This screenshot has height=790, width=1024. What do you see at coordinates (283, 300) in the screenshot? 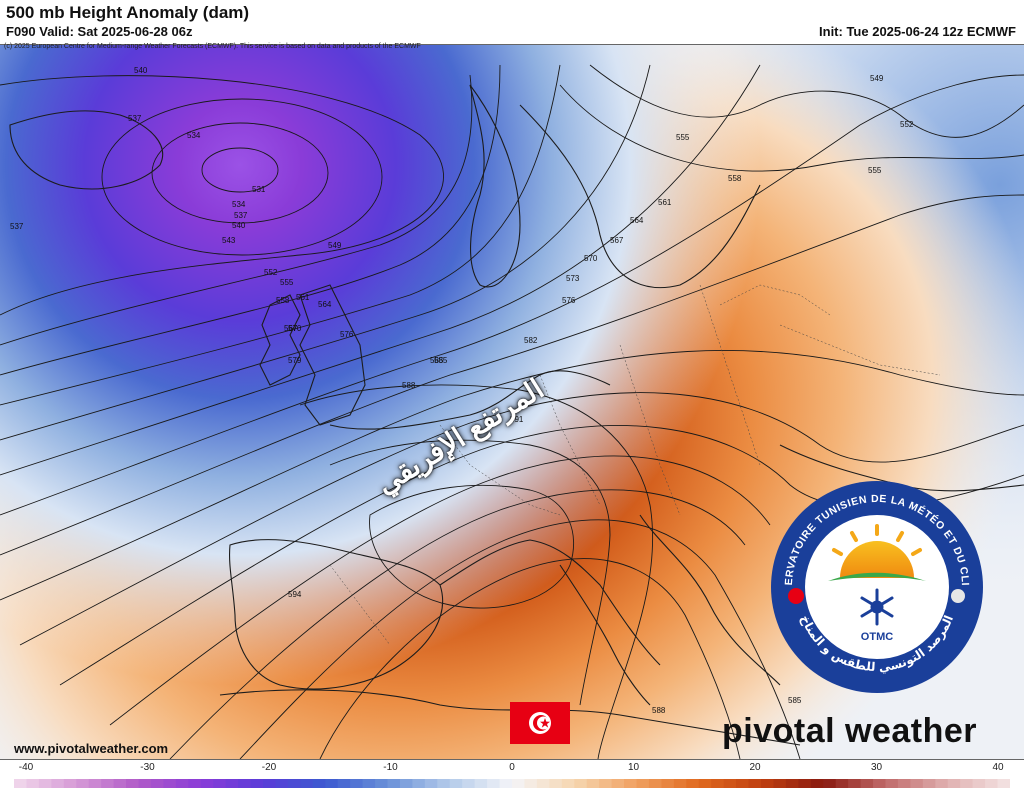
I see `contour-label: 558` at bounding box center [283, 300].